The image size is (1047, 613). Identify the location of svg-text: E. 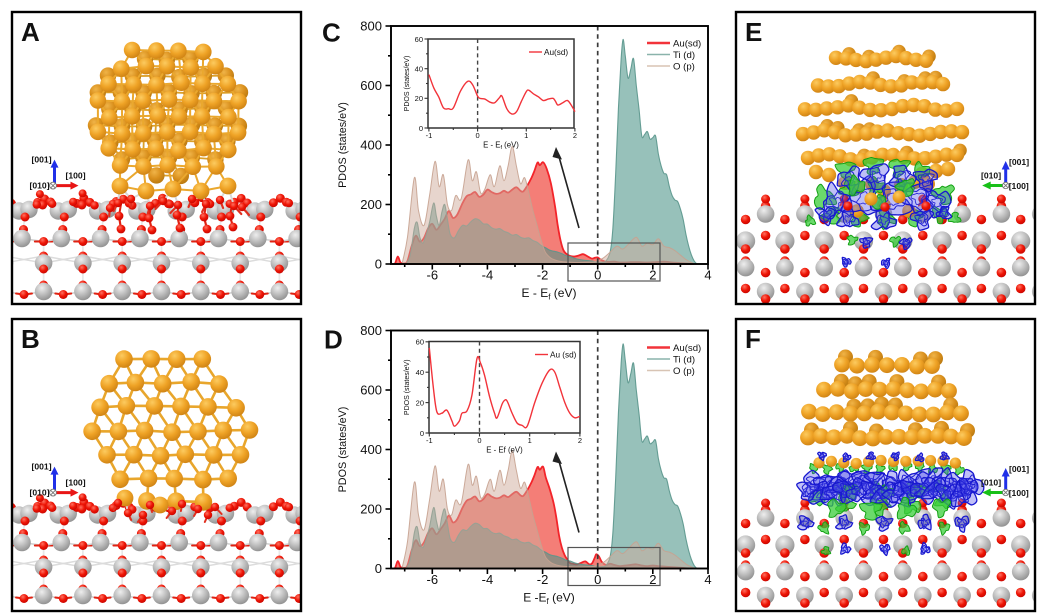
(753, 32).